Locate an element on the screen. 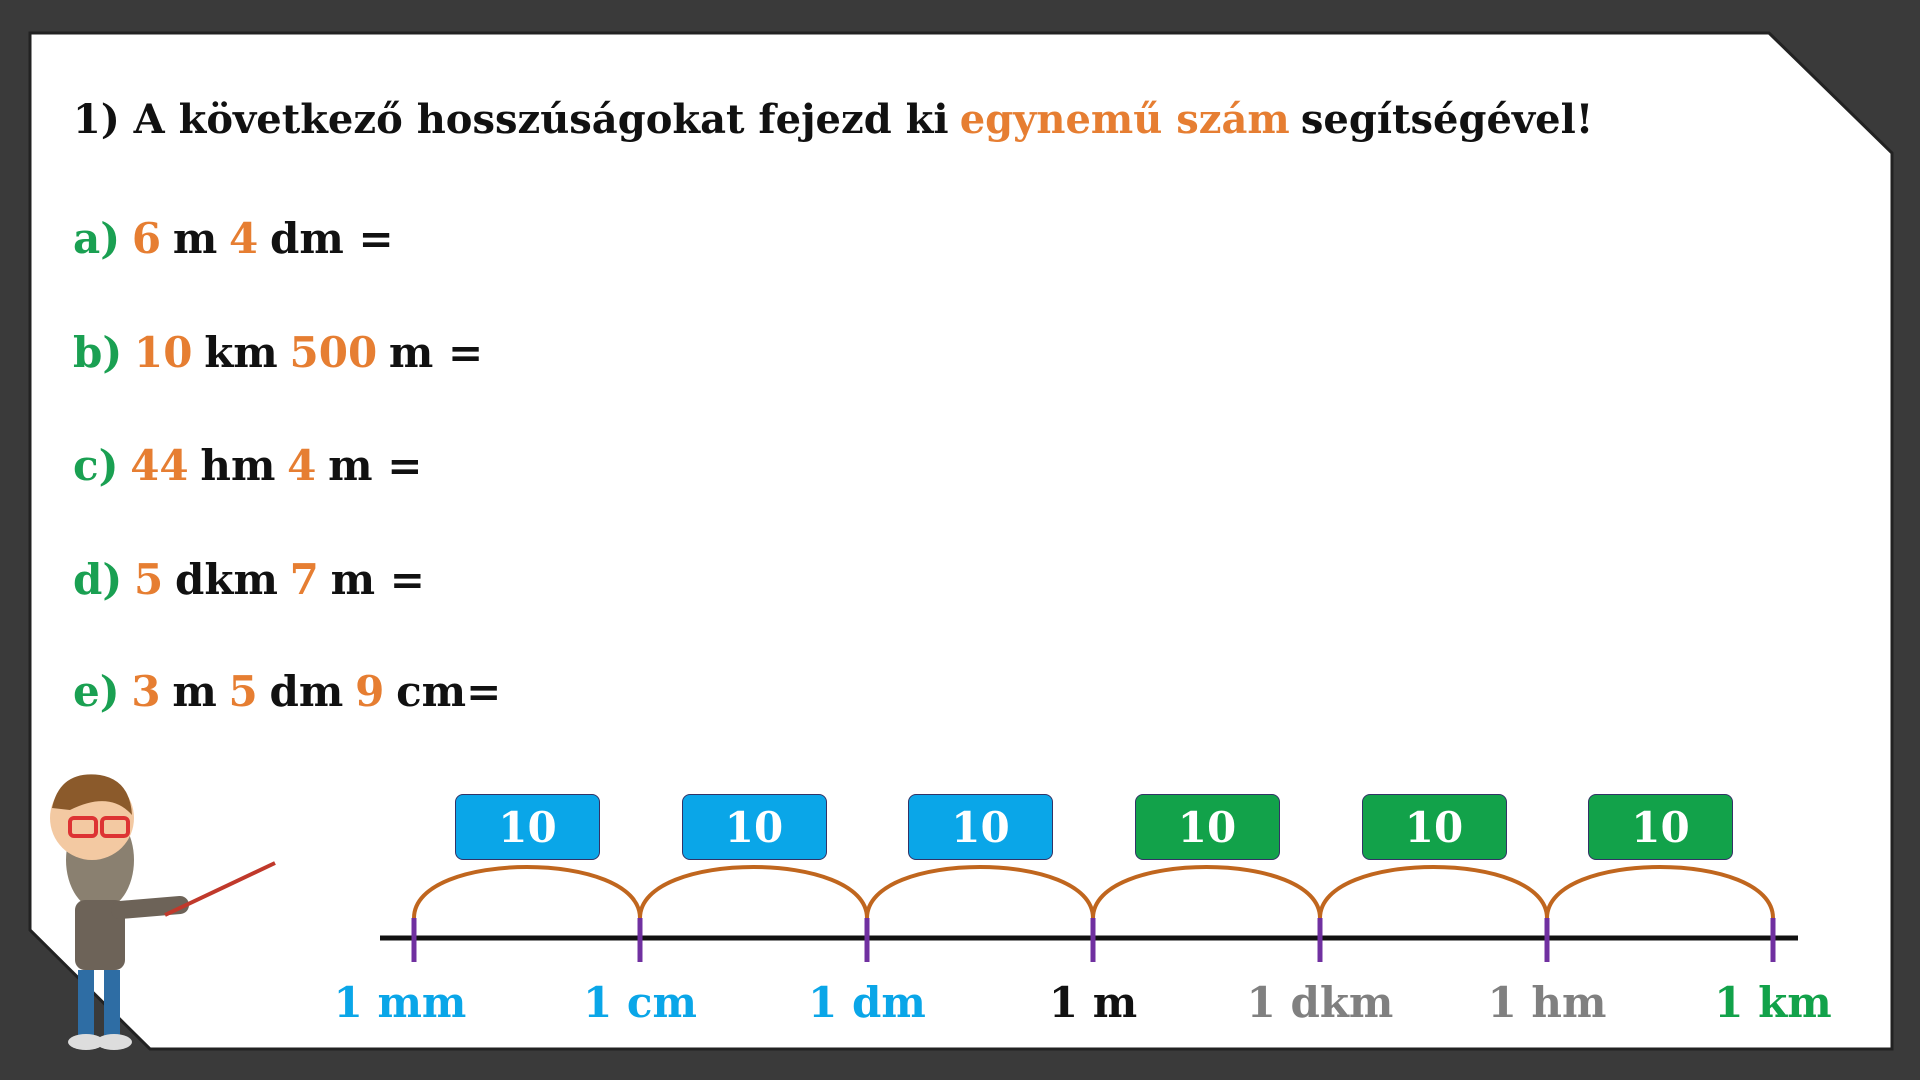  exercise: d) 5 dkm 7 m = is located at coordinates (255, 579).